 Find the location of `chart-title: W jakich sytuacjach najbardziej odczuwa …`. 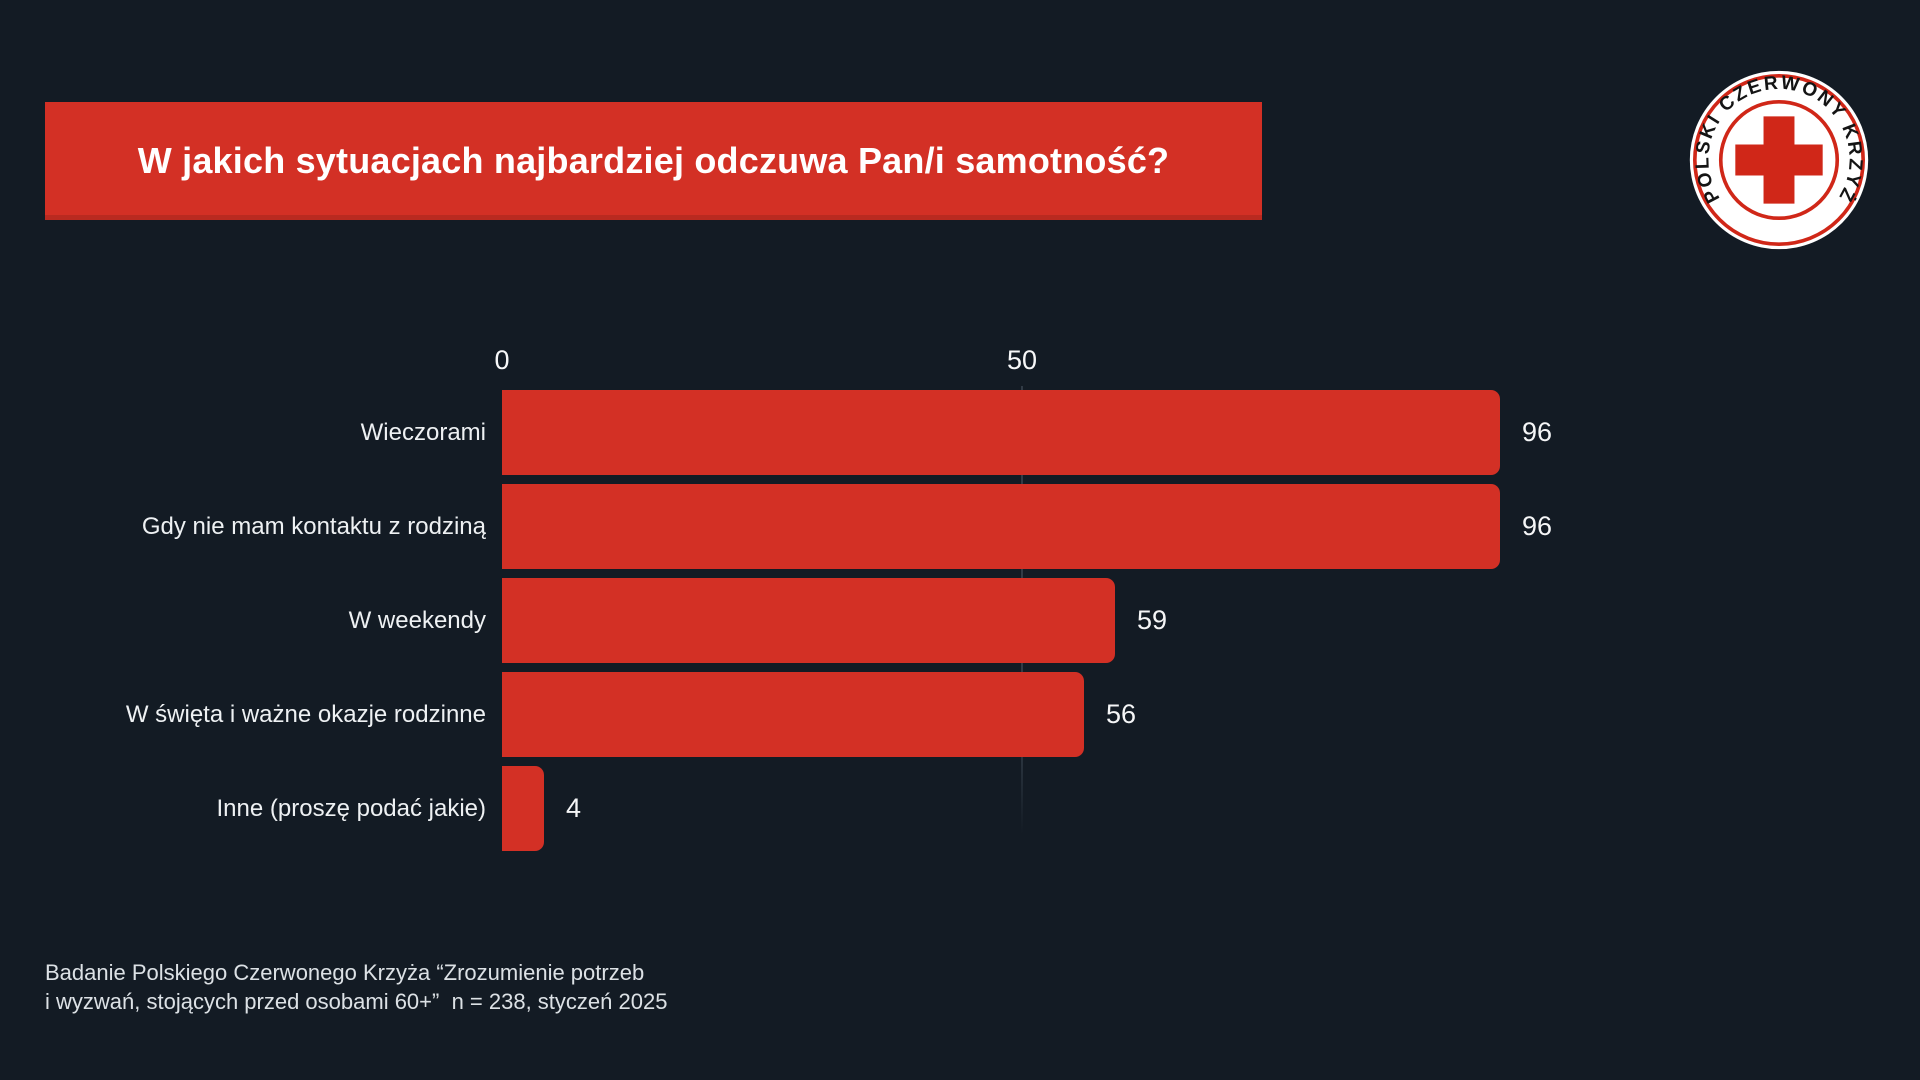

chart-title: W jakich sytuacjach najbardziej odczuwa … is located at coordinates (653, 160).